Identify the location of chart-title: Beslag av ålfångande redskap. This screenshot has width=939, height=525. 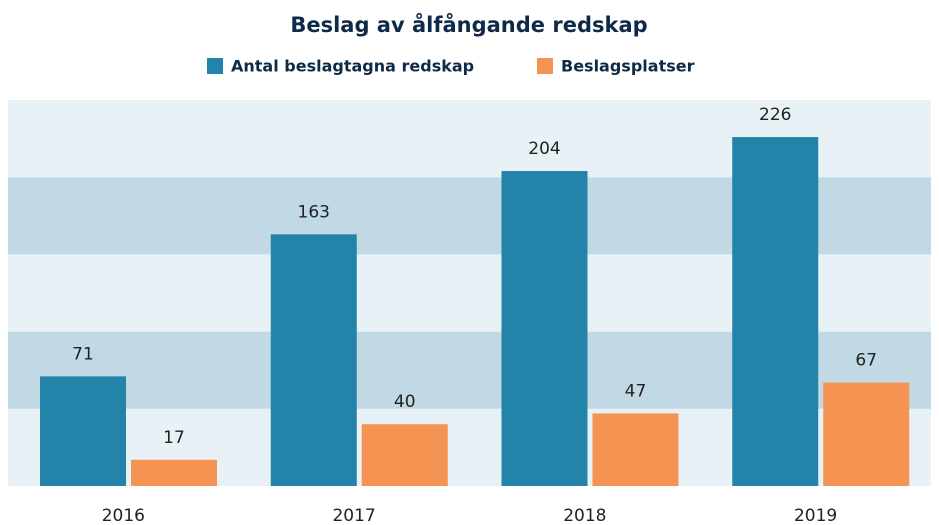
(468, 24).